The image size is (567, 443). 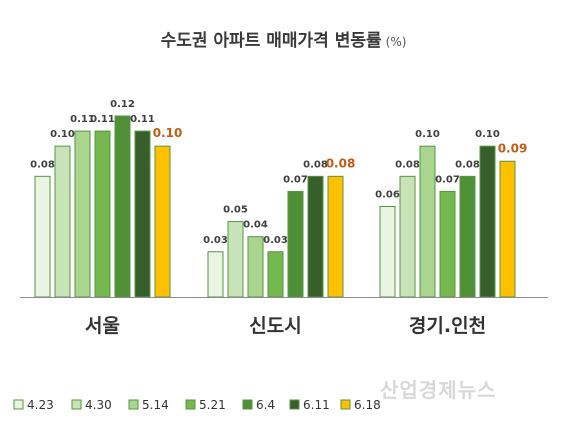 What do you see at coordinates (315, 164) in the screenshot?
I see `data-label-1-5: 0.08` at bounding box center [315, 164].